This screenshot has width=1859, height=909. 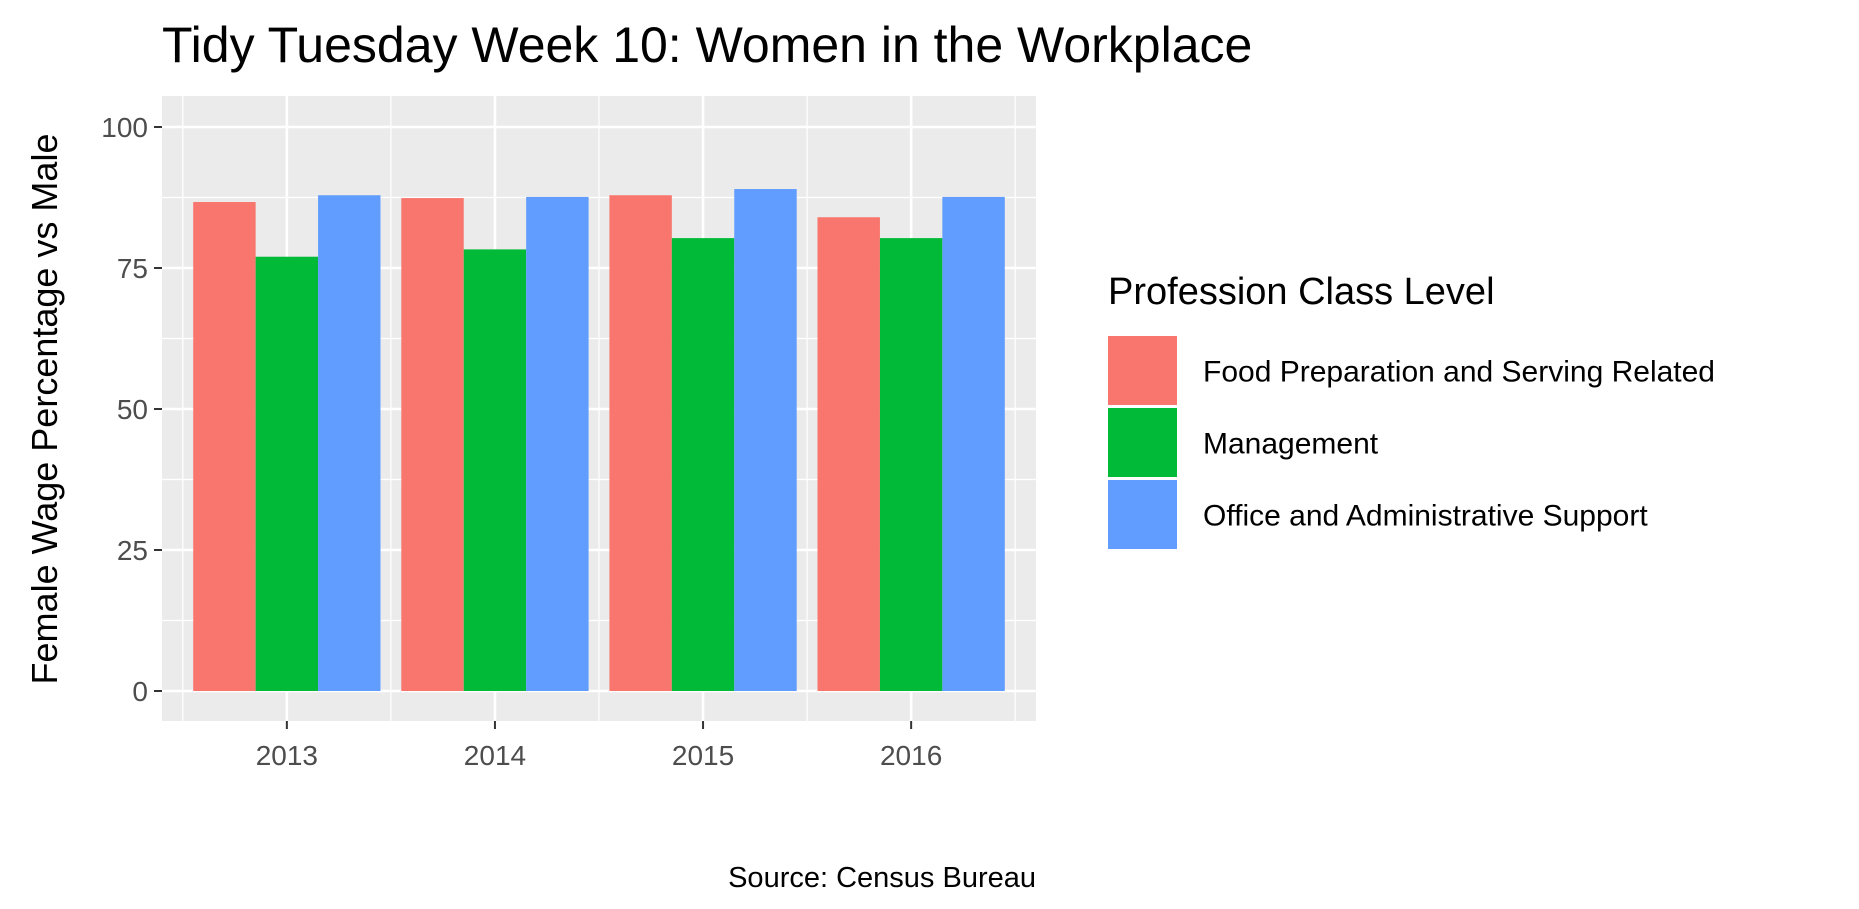 What do you see at coordinates (124, 127) in the screenshot?
I see `y-tick-label: 100` at bounding box center [124, 127].